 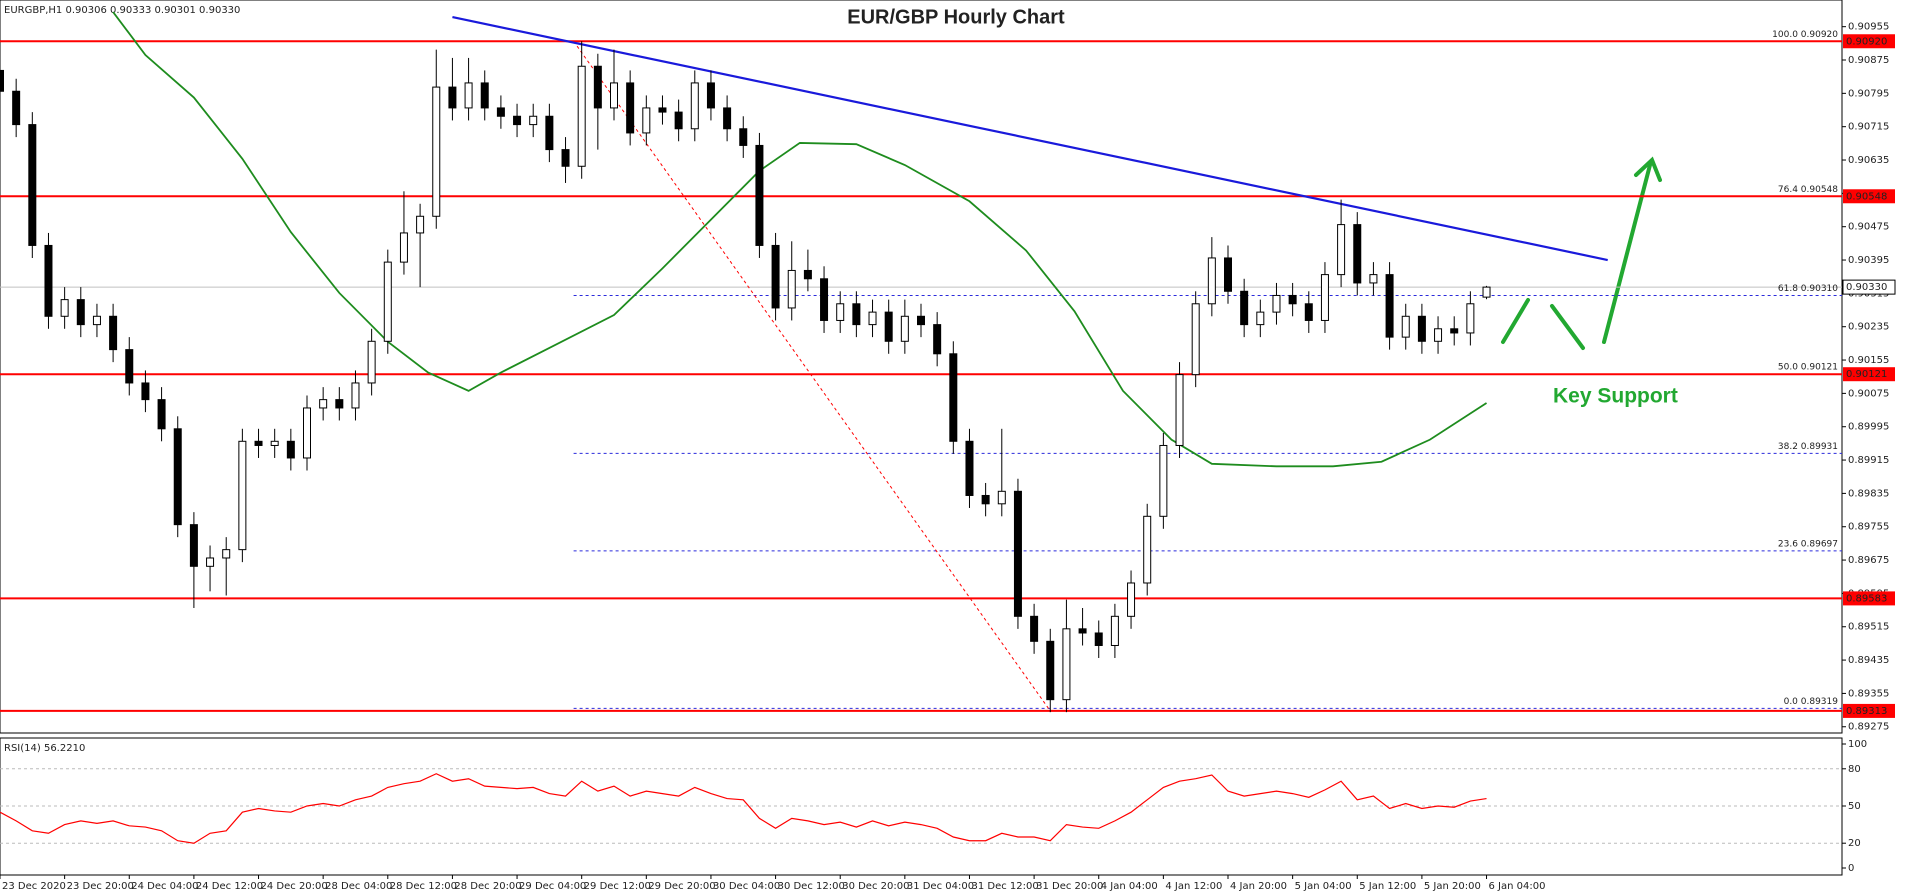 I want to click on x-tick-label: 4 Jan 04:00, so click(x=1129, y=886).